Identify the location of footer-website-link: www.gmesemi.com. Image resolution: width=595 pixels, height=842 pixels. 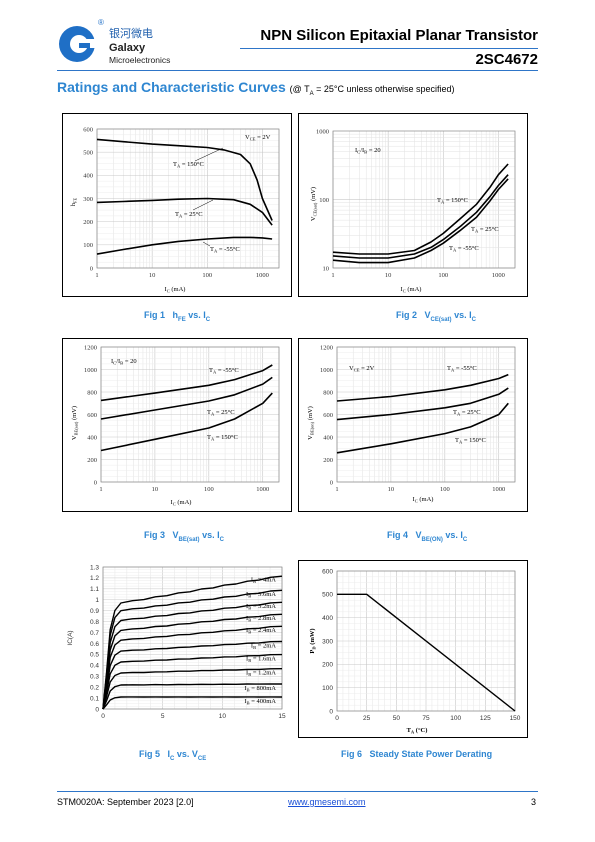
(327, 802).